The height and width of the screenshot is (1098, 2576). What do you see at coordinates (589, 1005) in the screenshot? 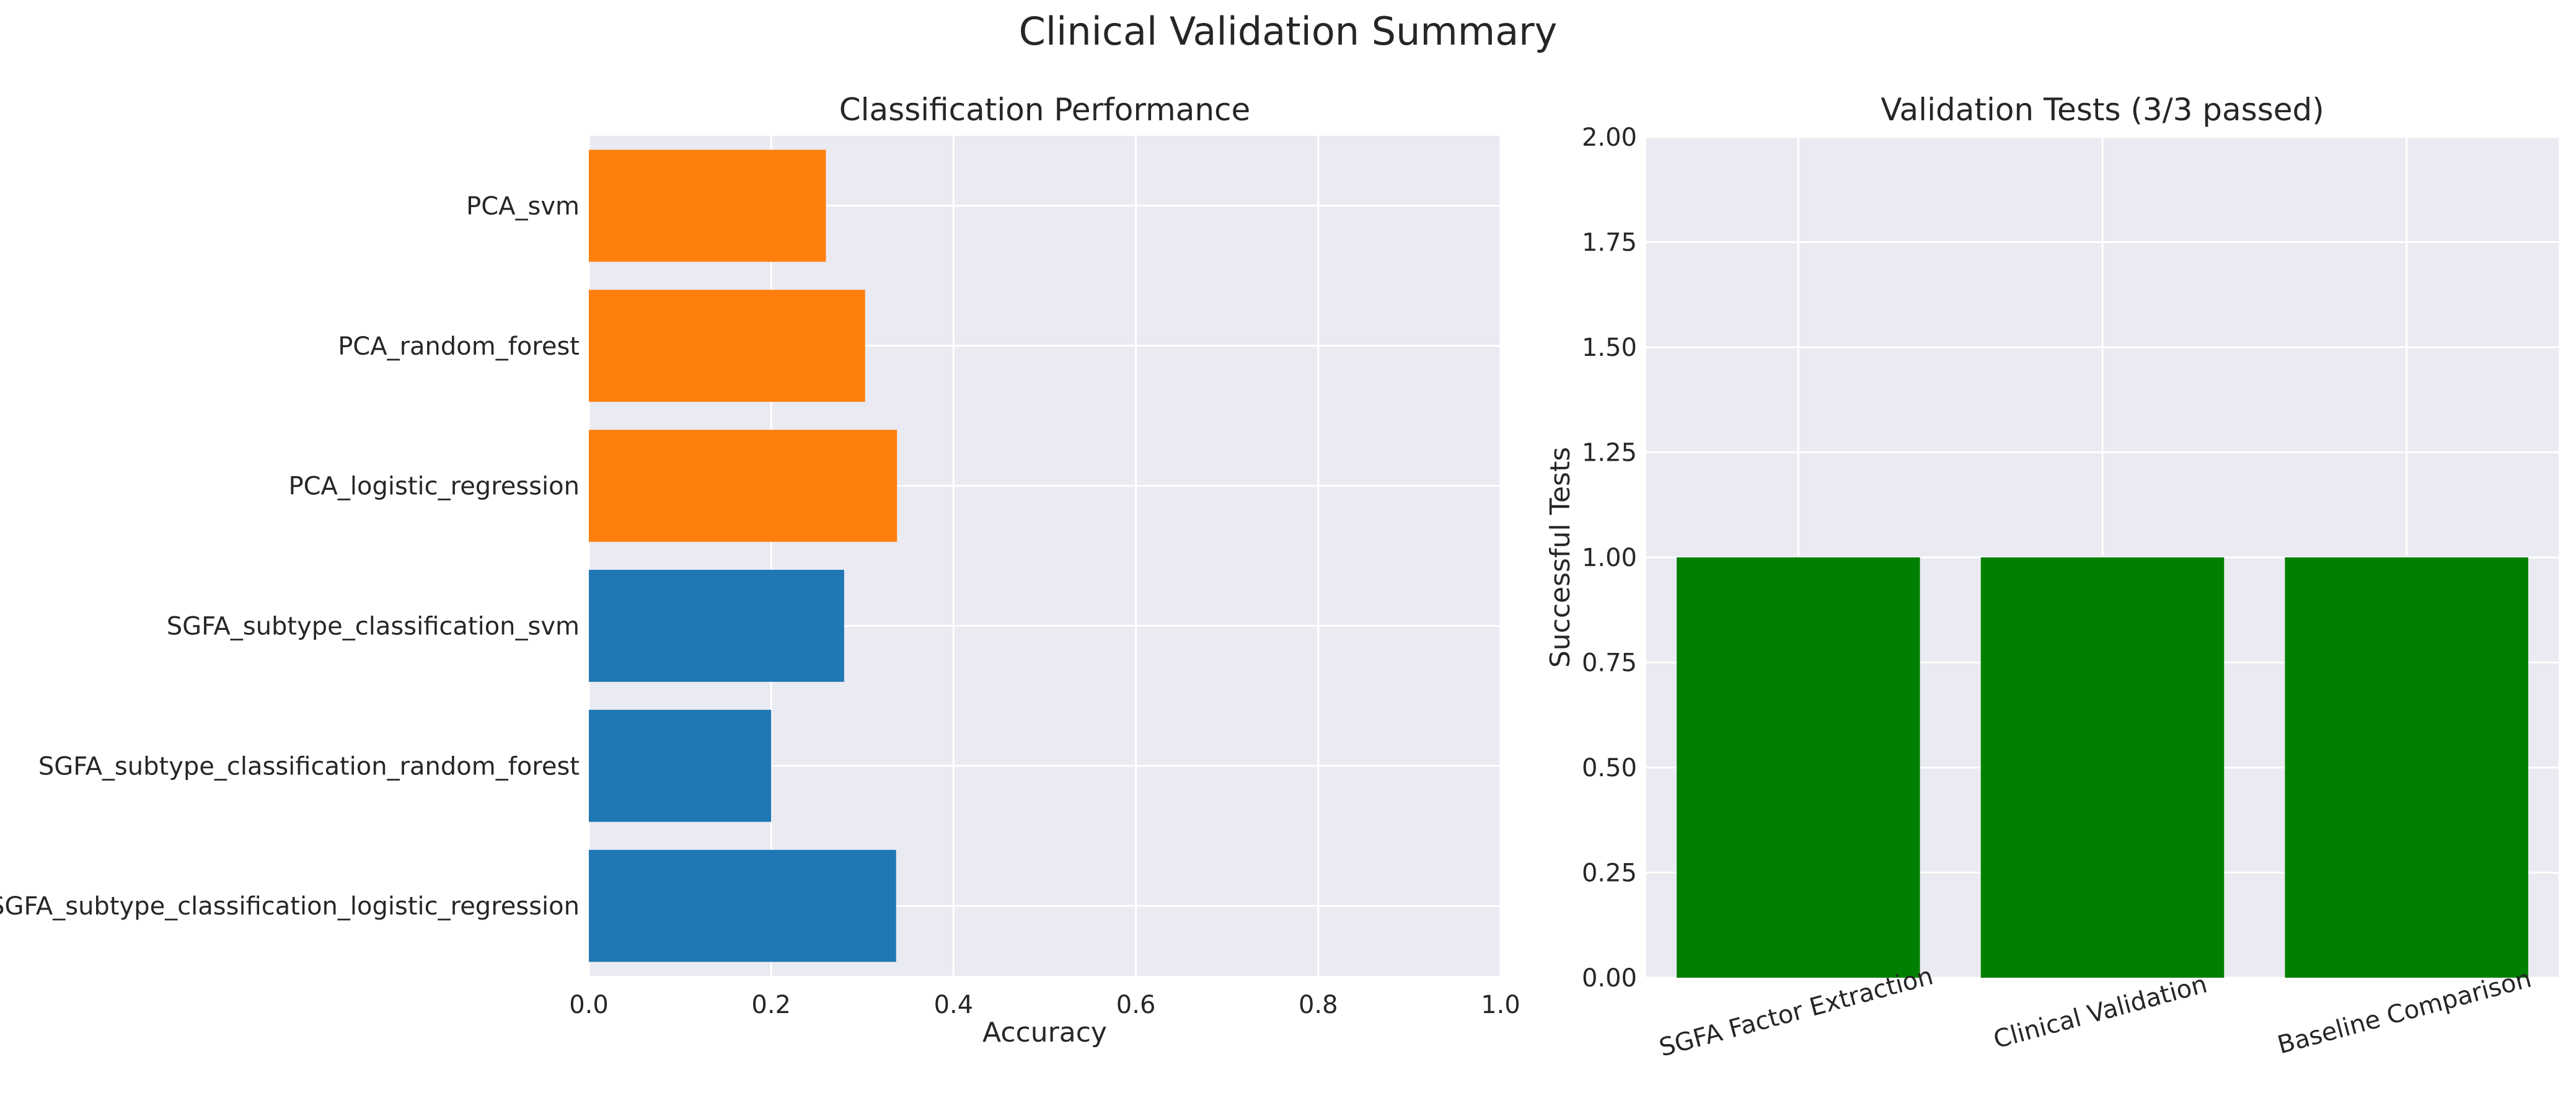
I see `x-tick-label: 0.0` at bounding box center [589, 1005].